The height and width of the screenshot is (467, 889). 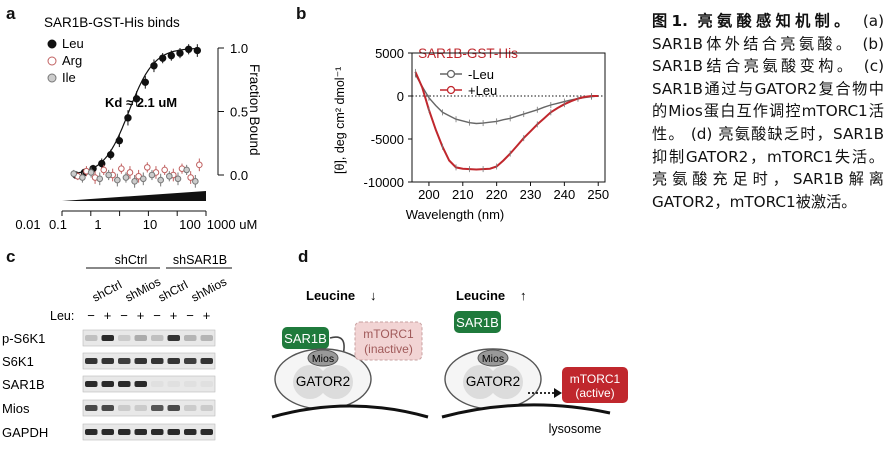 I want to click on caption-line-b: (b) SAR1B结合亮氨酸变构。, so click(x=768, y=55).